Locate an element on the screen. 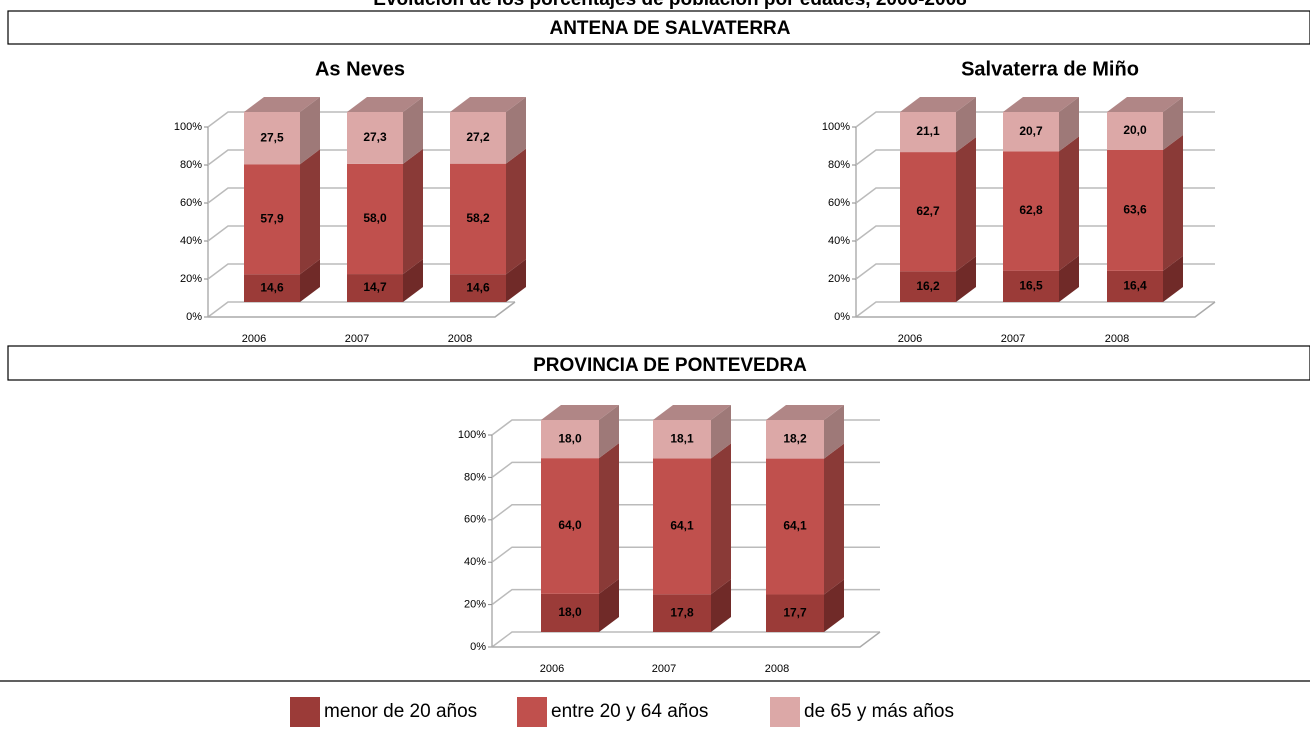 The height and width of the screenshot is (729, 1310). legend-label: entre 20 y 64 años is located at coordinates (629, 711).